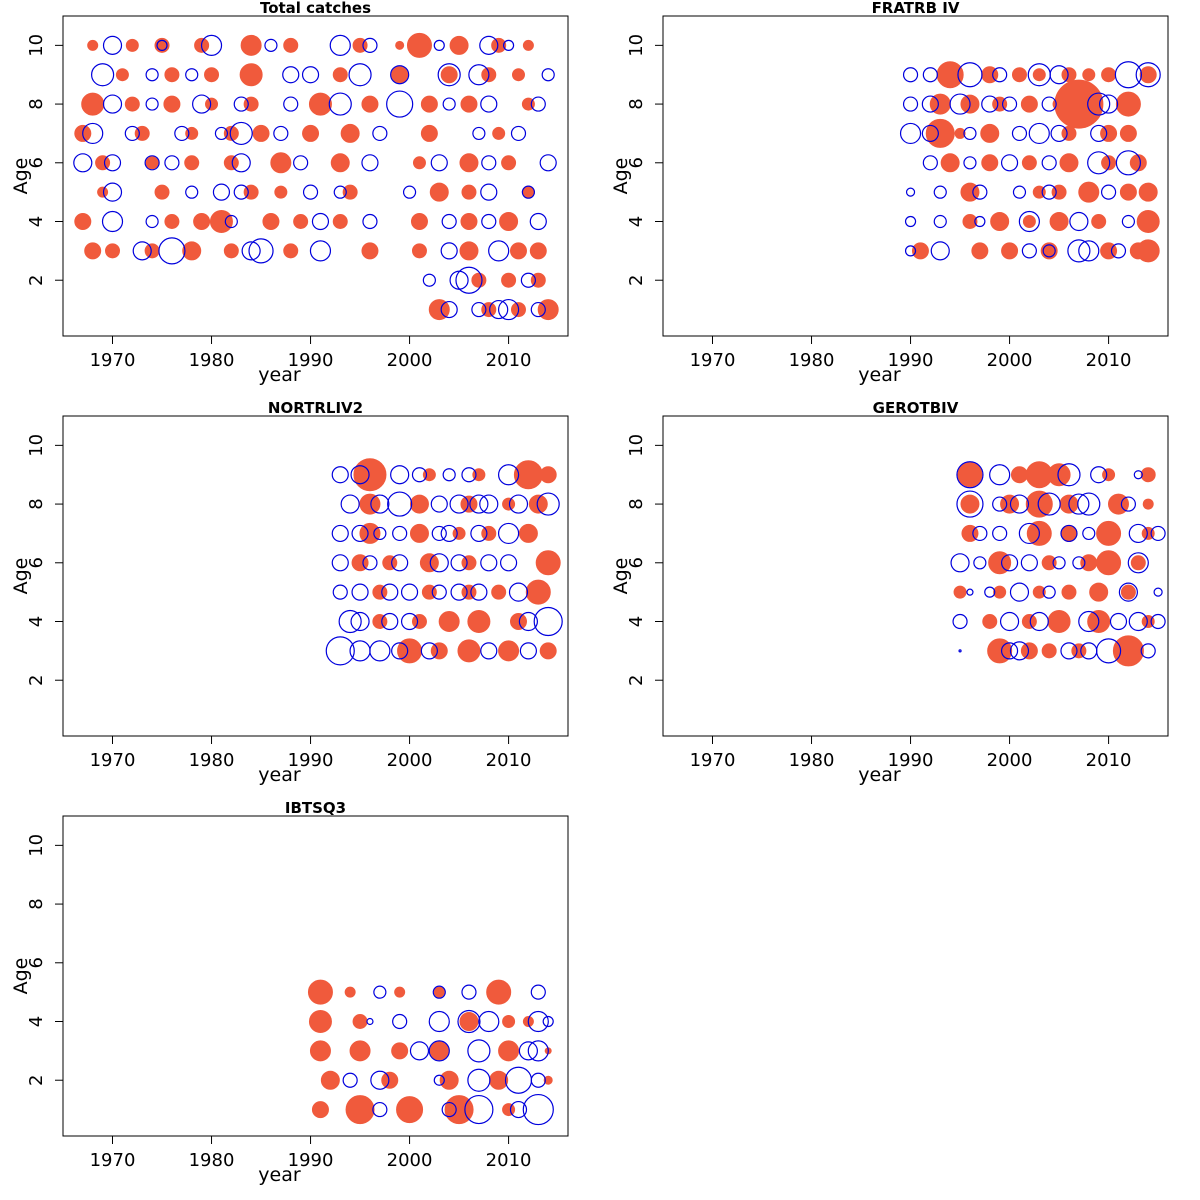  What do you see at coordinates (36, 903) in the screenshot?
I see `y-tick-label: 8` at bounding box center [36, 903].